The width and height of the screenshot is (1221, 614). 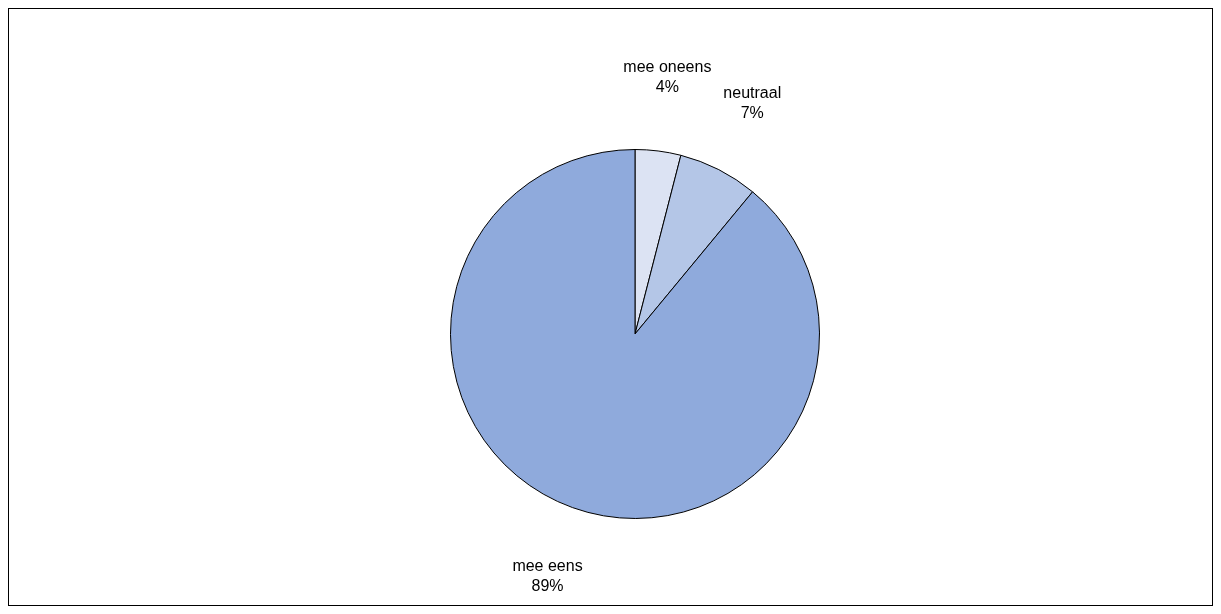 What do you see at coordinates (752, 93) in the screenshot?
I see `slice-label: neutraal` at bounding box center [752, 93].